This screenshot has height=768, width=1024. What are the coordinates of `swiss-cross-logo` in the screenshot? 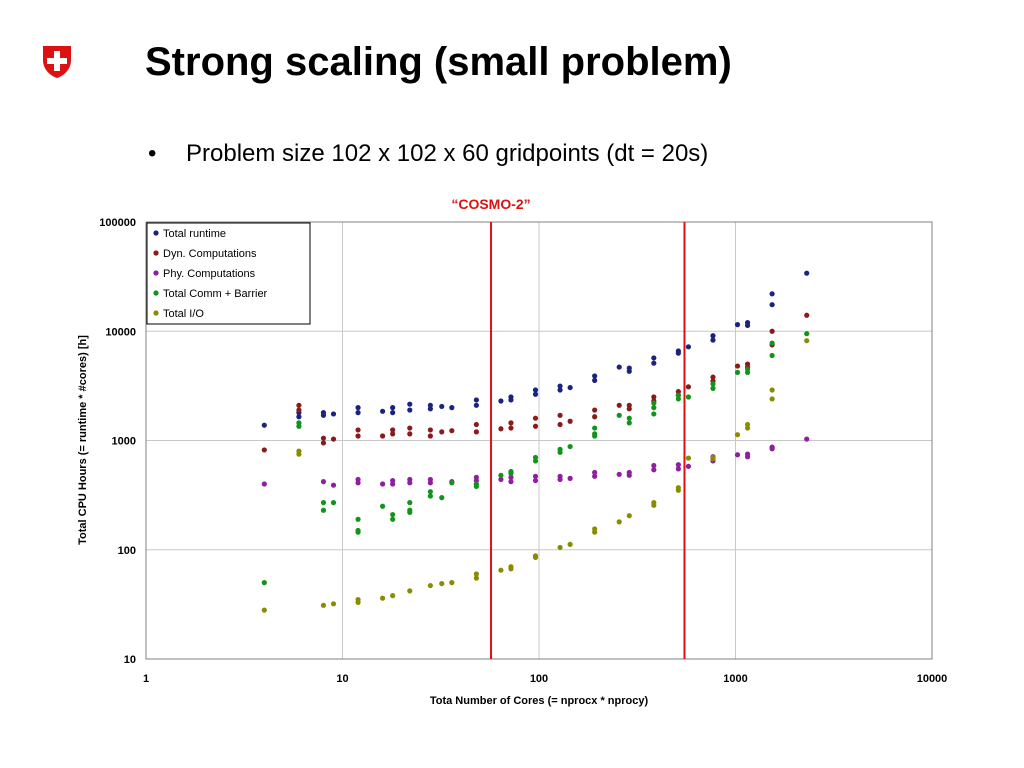 It's located at (57, 62).